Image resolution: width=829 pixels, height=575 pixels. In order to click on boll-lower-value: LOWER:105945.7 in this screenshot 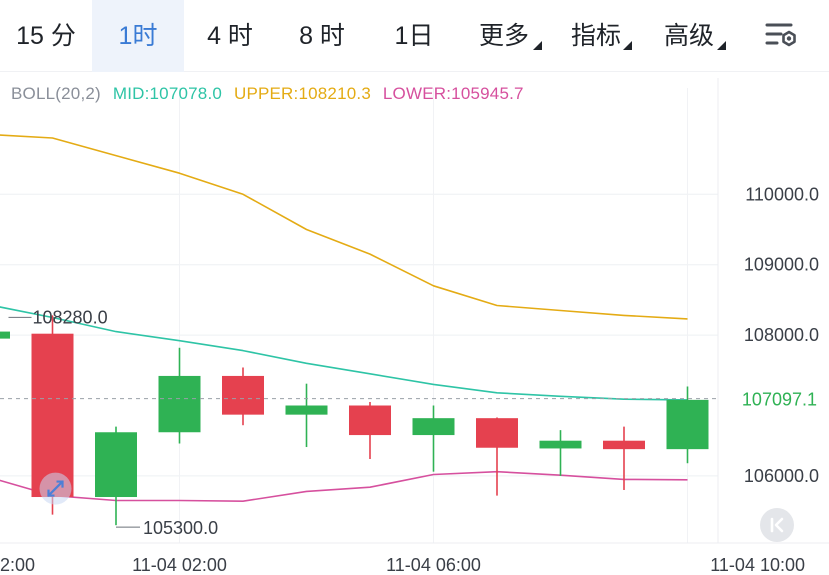, I will do `click(453, 93)`.